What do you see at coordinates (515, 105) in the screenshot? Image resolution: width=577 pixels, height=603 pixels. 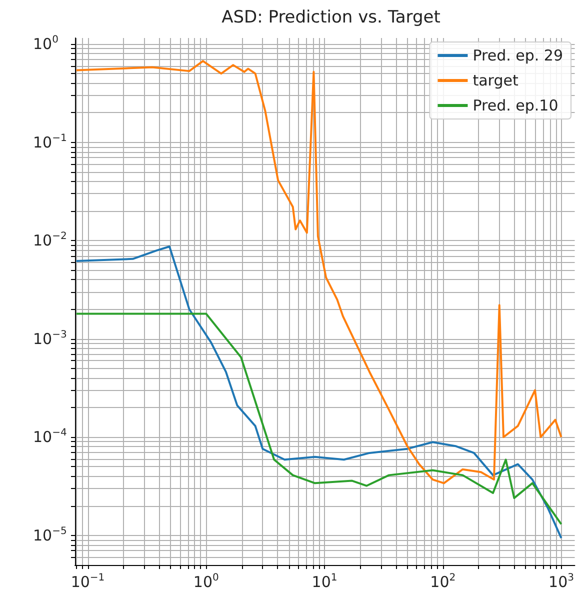 I see `legend-label: Pred. ep.10` at bounding box center [515, 105].